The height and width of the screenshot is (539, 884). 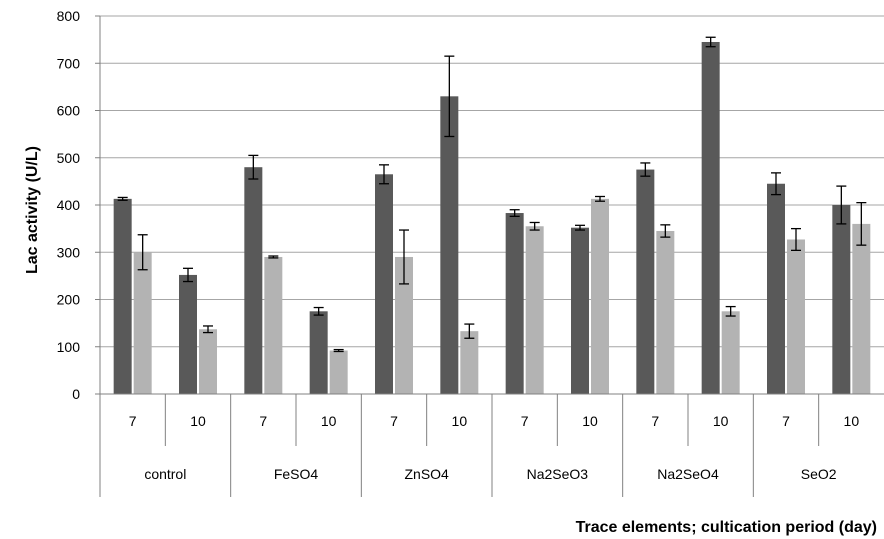 What do you see at coordinates (296, 474) in the screenshot?
I see `group-label: FeSO4` at bounding box center [296, 474].